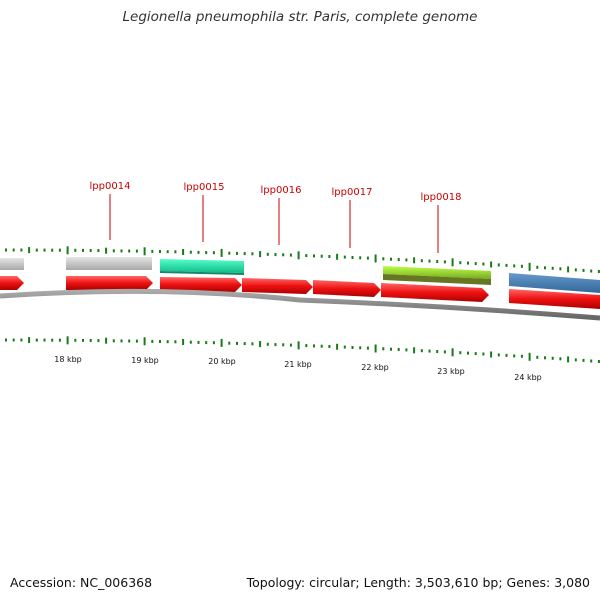 This screenshot has height=600, width=600. I want to click on blue-gene-right, so click(554, 283).